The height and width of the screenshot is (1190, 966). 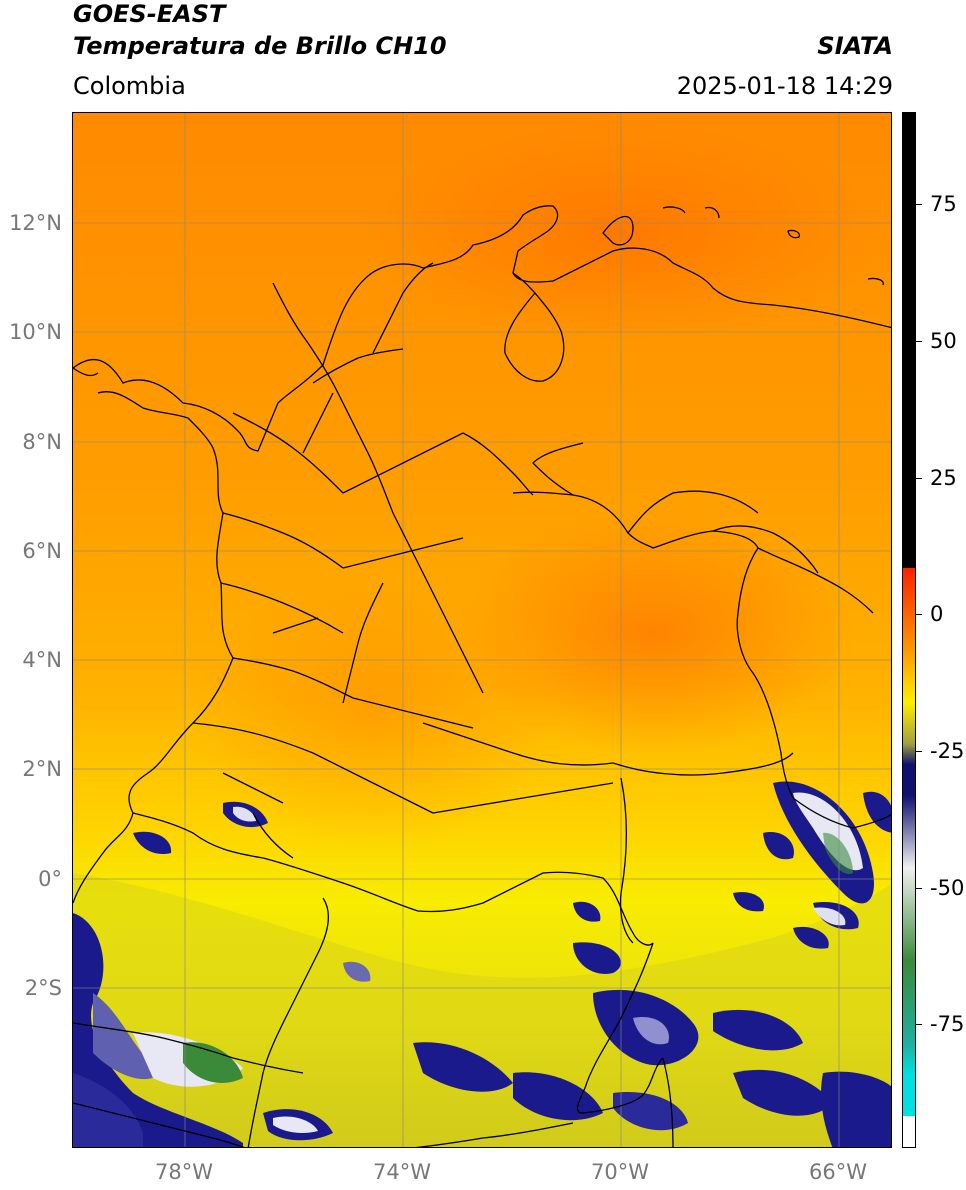 What do you see at coordinates (943, 478) in the screenshot?
I see `cbar-label-25: 25` at bounding box center [943, 478].